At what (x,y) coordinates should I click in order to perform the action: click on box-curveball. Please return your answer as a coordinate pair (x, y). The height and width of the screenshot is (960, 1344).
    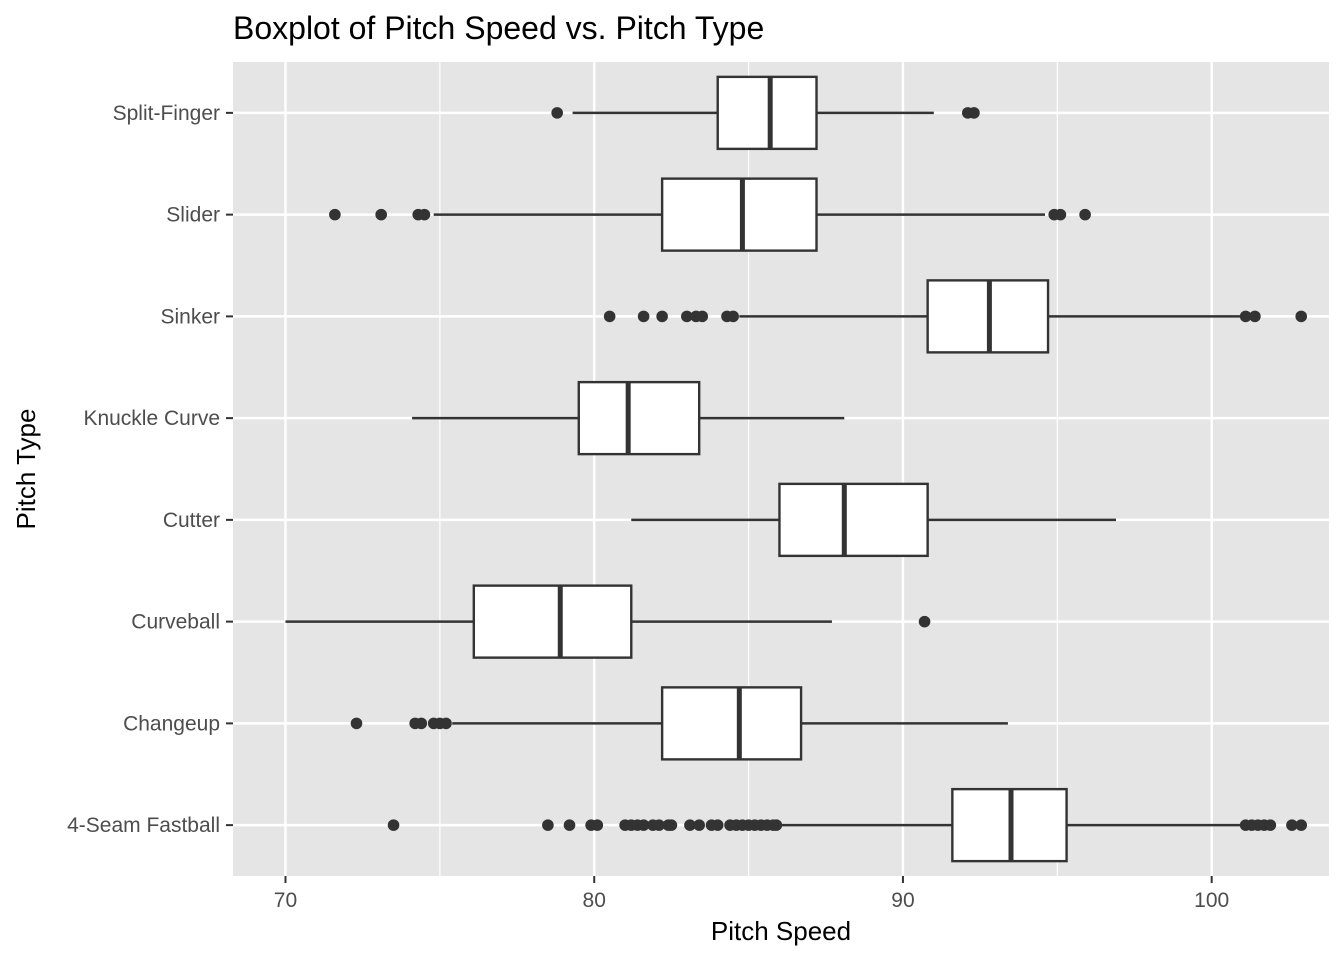
    Looking at the image, I should click on (608, 621).